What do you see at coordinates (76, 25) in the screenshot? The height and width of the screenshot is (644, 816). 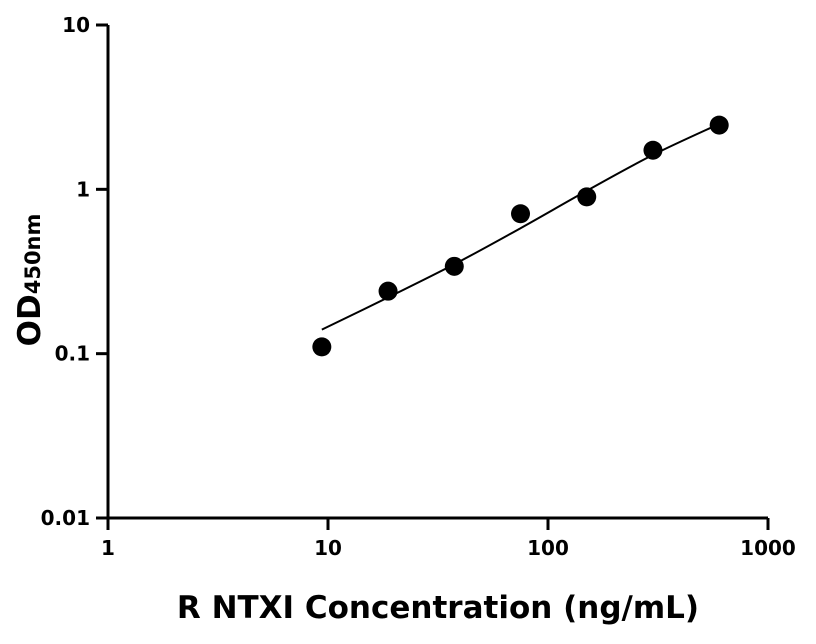 I see `y-tick-label: 10` at bounding box center [76, 25].